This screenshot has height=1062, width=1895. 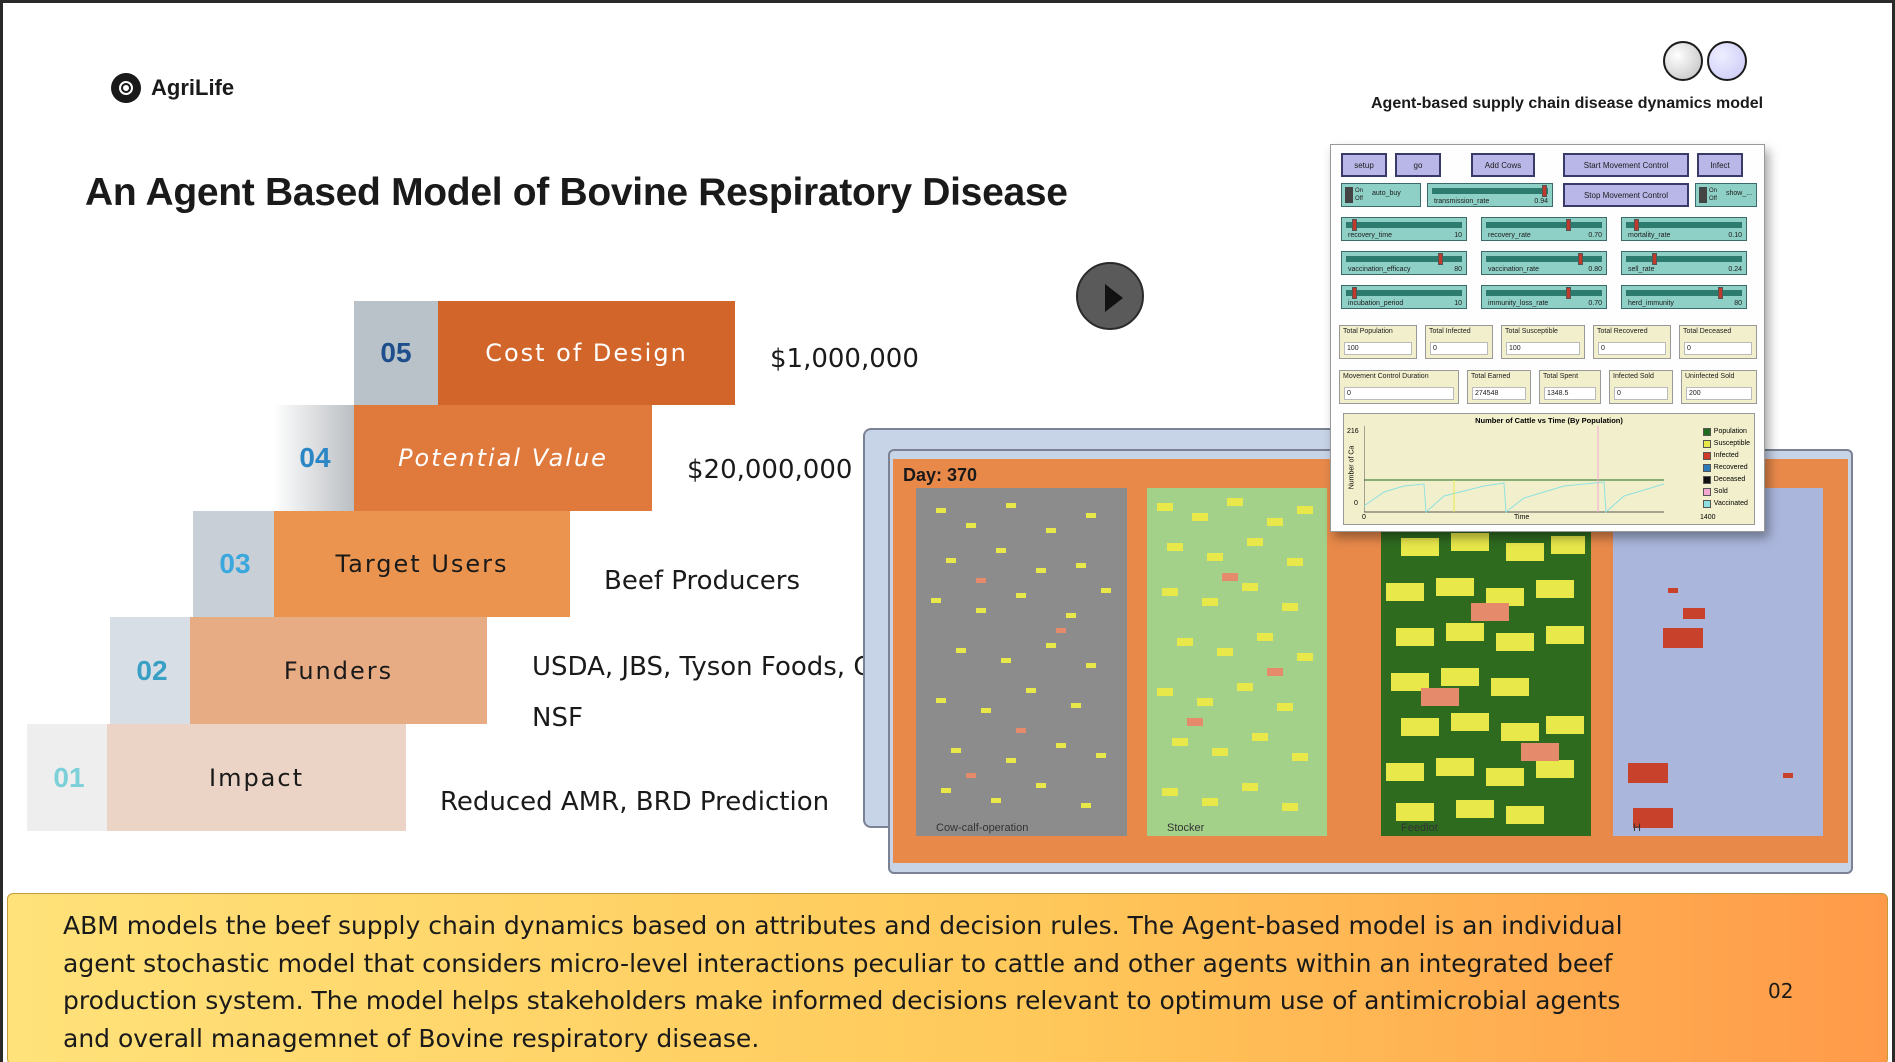 I want to click on slider-value: 0.94, so click(x=1541, y=201).